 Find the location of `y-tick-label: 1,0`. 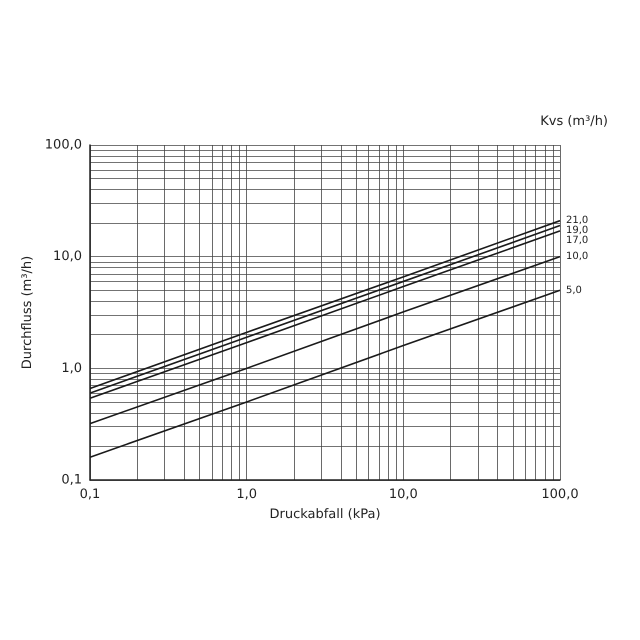

y-tick-label: 1,0 is located at coordinates (71, 368).